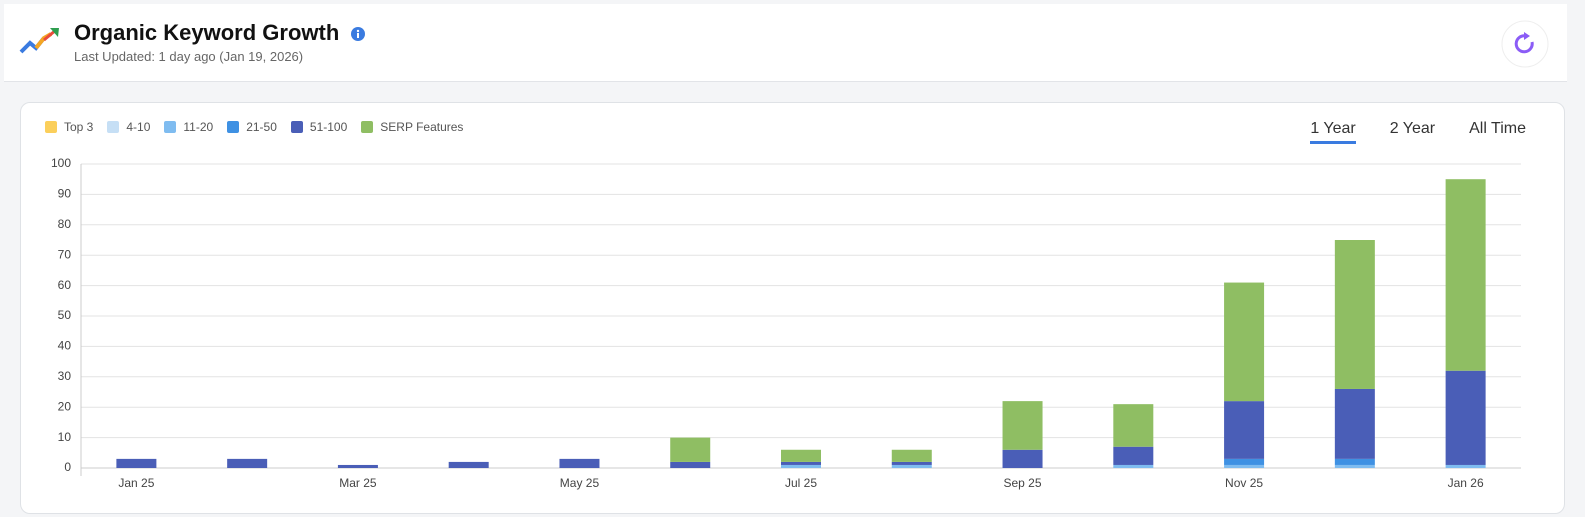 This screenshot has width=1585, height=517. What do you see at coordinates (1525, 44) in the screenshot?
I see `refresh-button` at bounding box center [1525, 44].